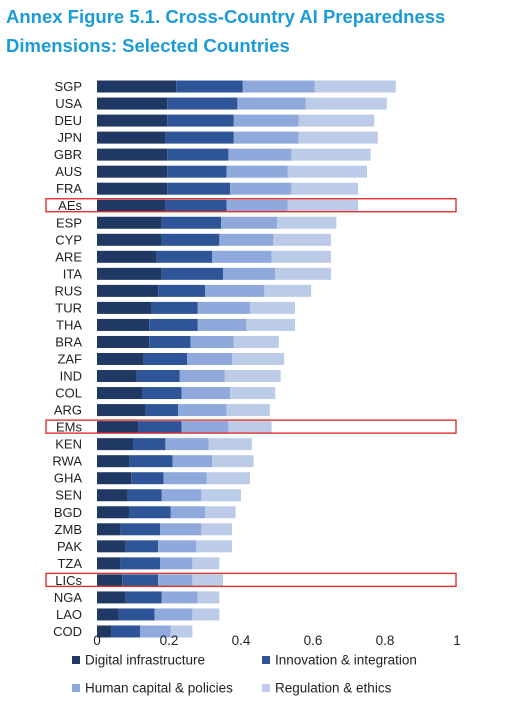 The width and height of the screenshot is (512, 704). I want to click on figure-title-line-2: Dimensions: Selected Countries, so click(148, 45).